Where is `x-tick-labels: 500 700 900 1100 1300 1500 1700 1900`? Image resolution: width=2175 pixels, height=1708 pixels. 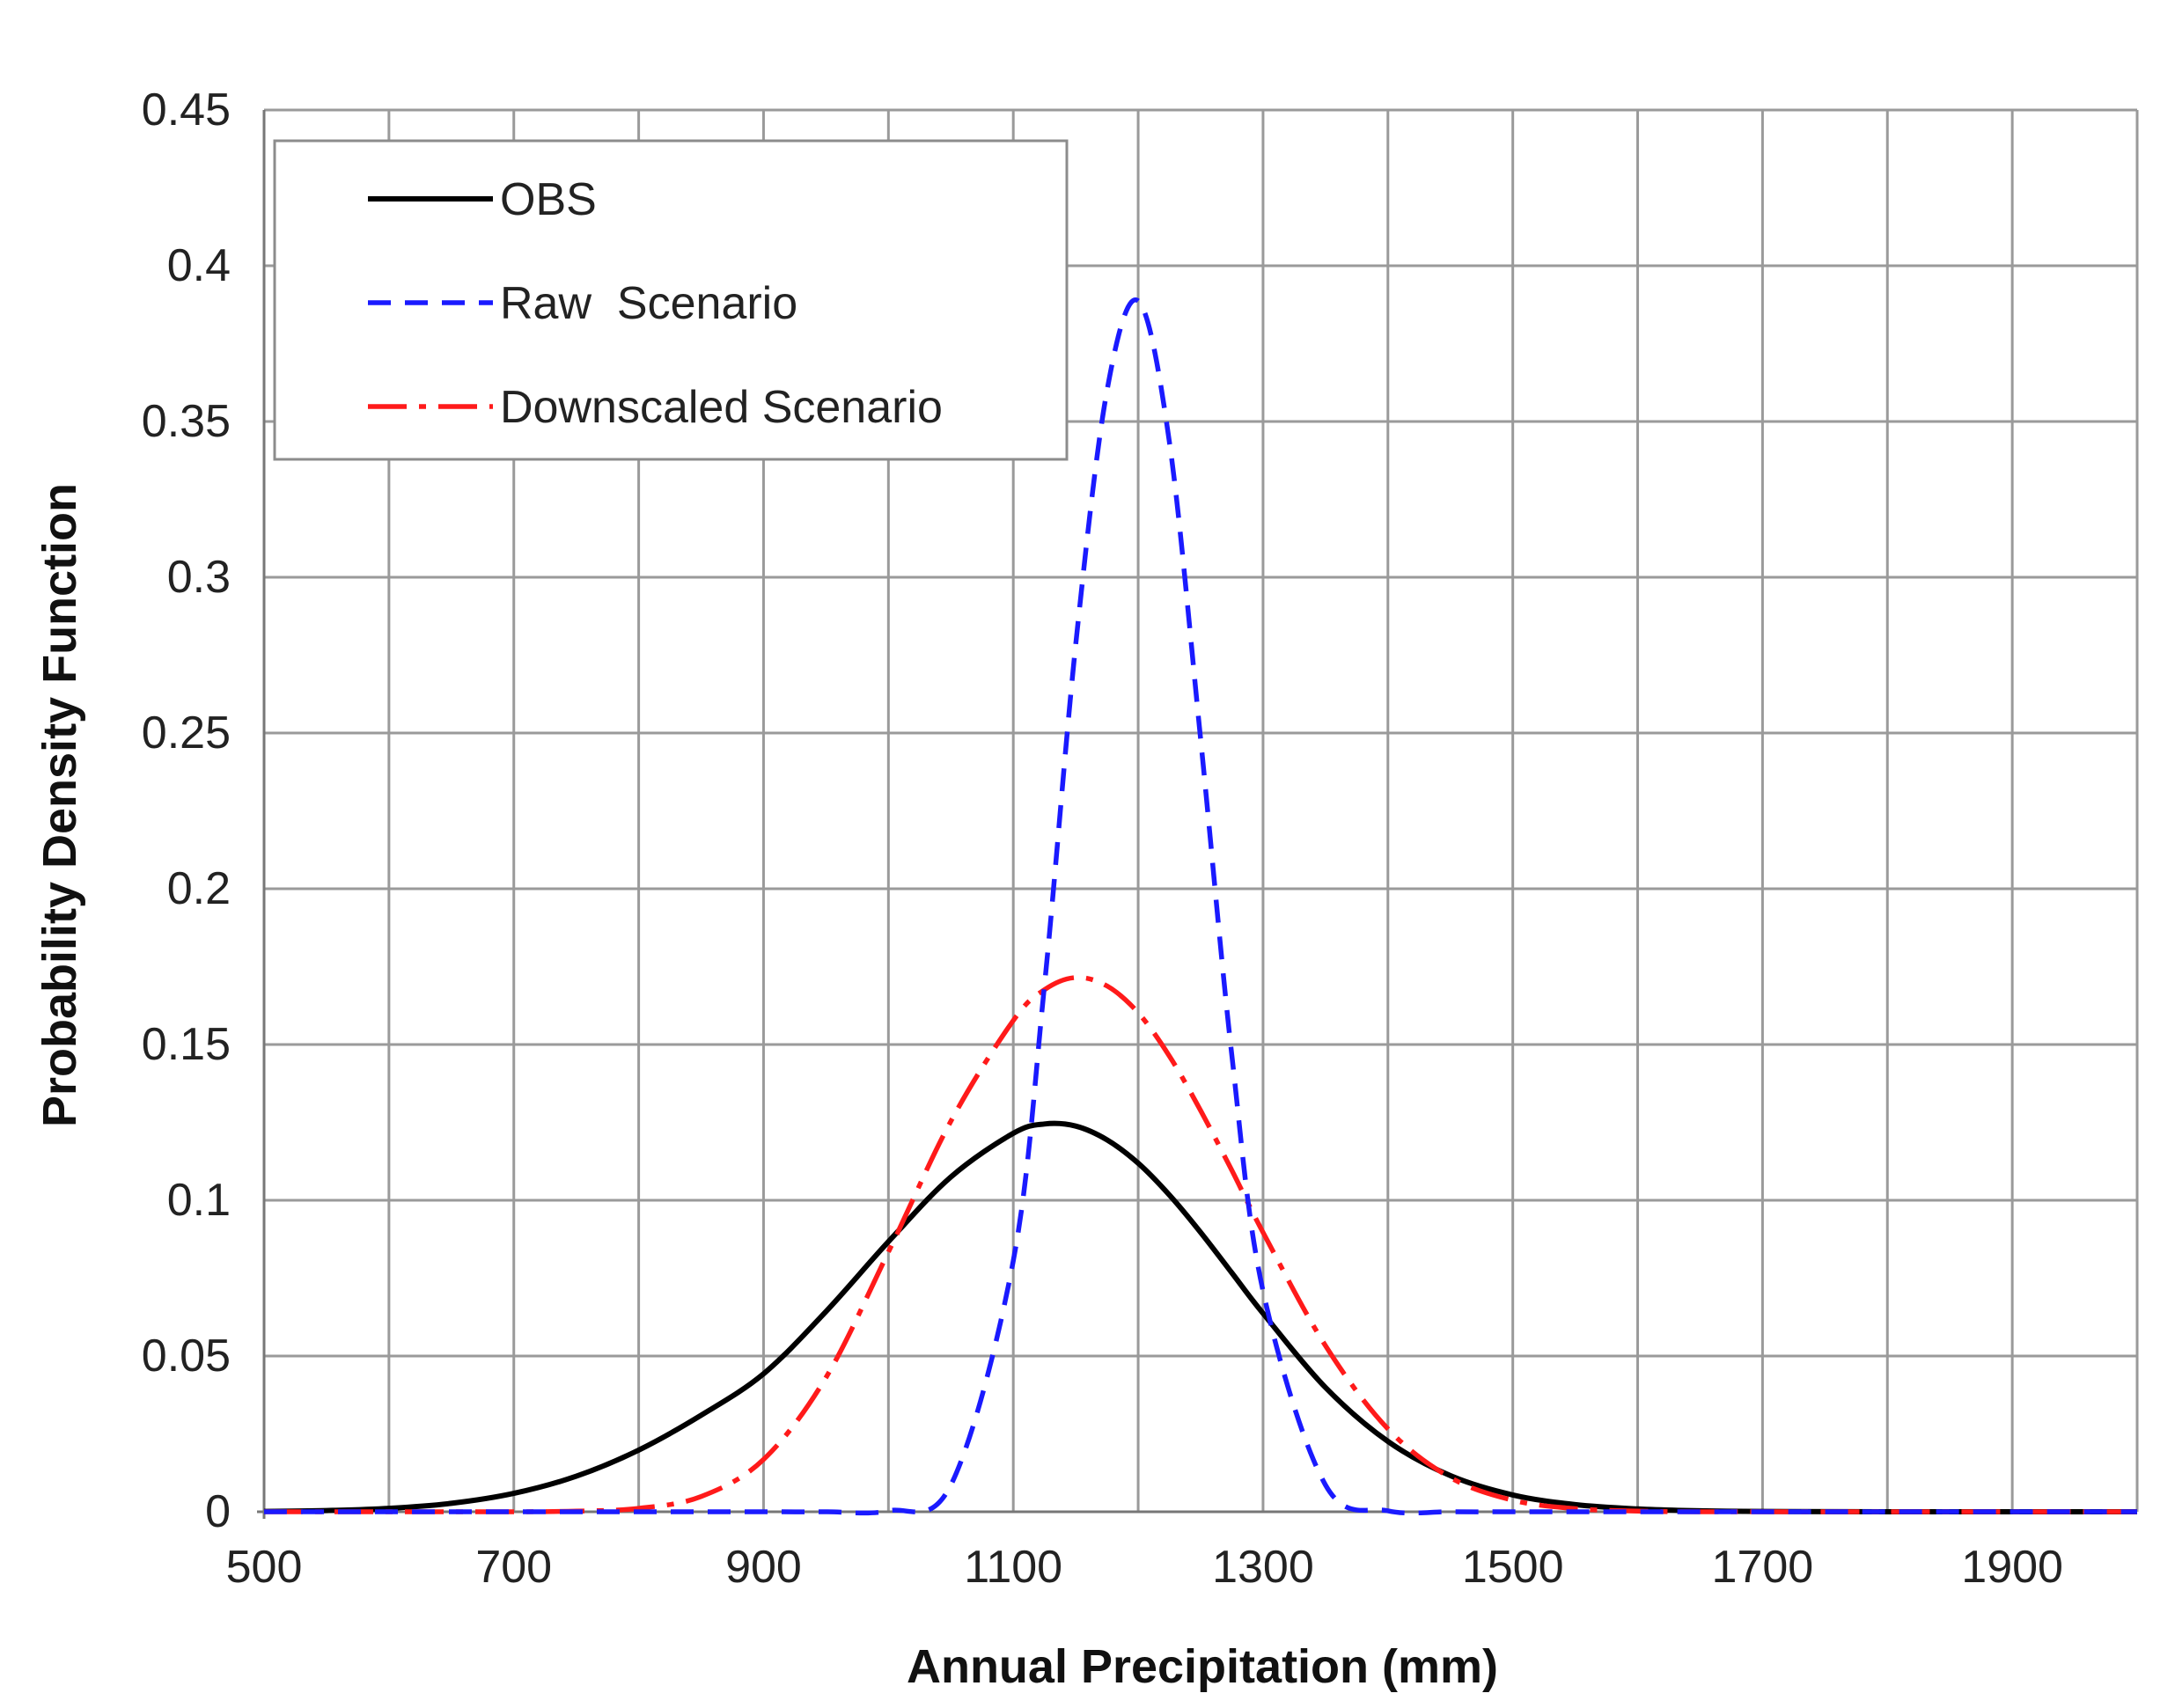
x-tick-labels: 500 700 900 1100 1300 1500 1700 1900 is located at coordinates (1144, 1567).